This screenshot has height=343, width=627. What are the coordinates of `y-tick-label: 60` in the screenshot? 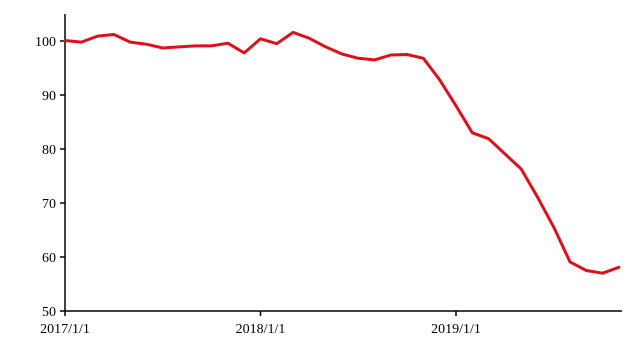 It's located at (49, 258).